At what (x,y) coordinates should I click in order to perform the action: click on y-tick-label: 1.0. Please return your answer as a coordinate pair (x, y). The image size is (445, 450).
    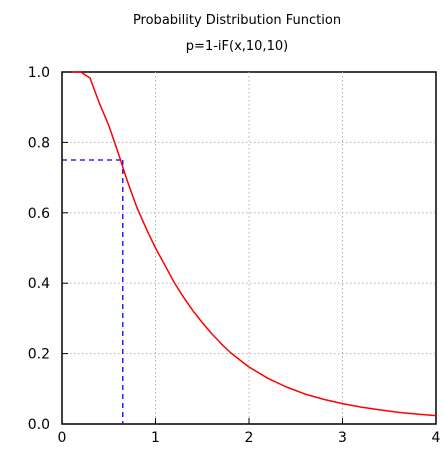
    Looking at the image, I should click on (39, 73).